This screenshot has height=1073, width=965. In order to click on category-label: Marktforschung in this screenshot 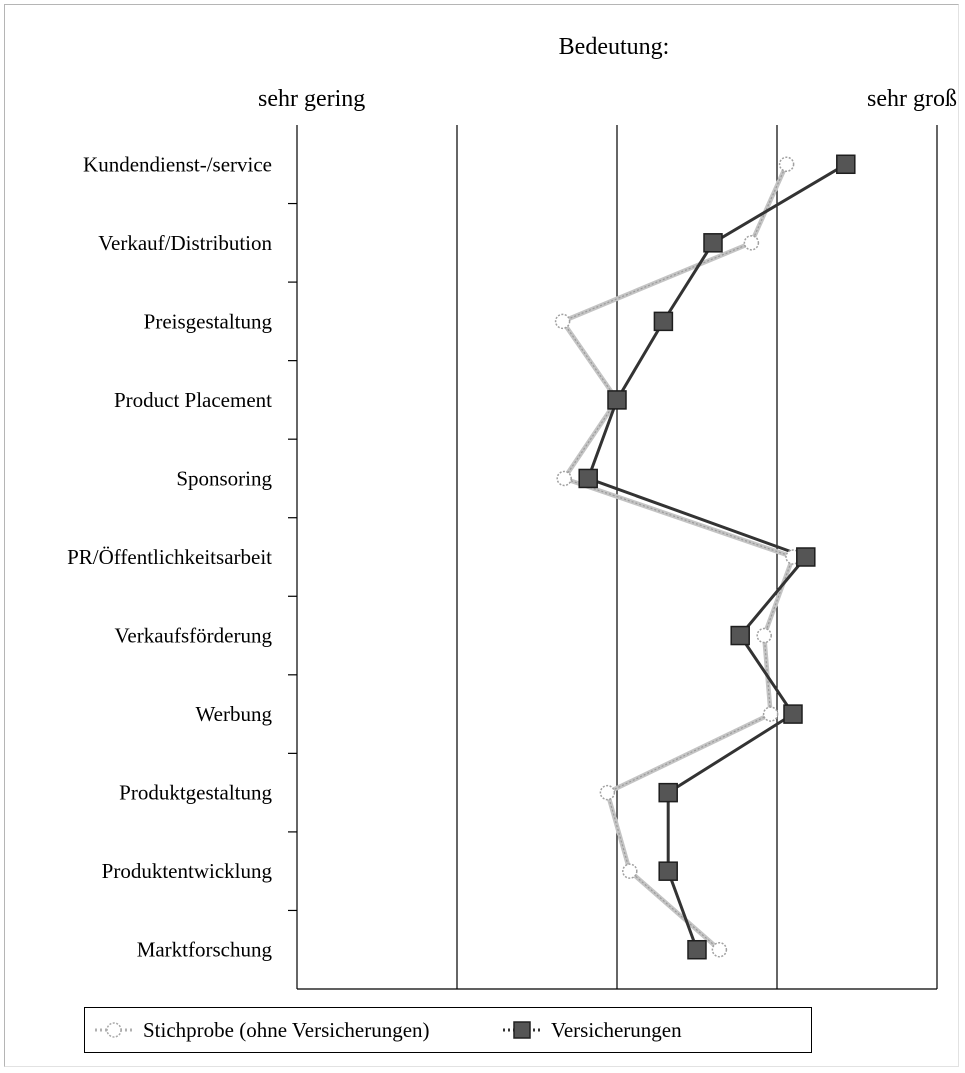, I will do `click(205, 950)`.